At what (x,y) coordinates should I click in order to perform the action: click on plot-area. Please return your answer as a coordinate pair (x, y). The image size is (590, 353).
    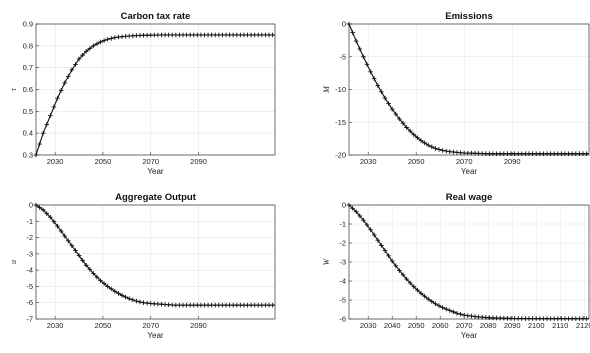
    Looking at the image, I should click on (155, 262).